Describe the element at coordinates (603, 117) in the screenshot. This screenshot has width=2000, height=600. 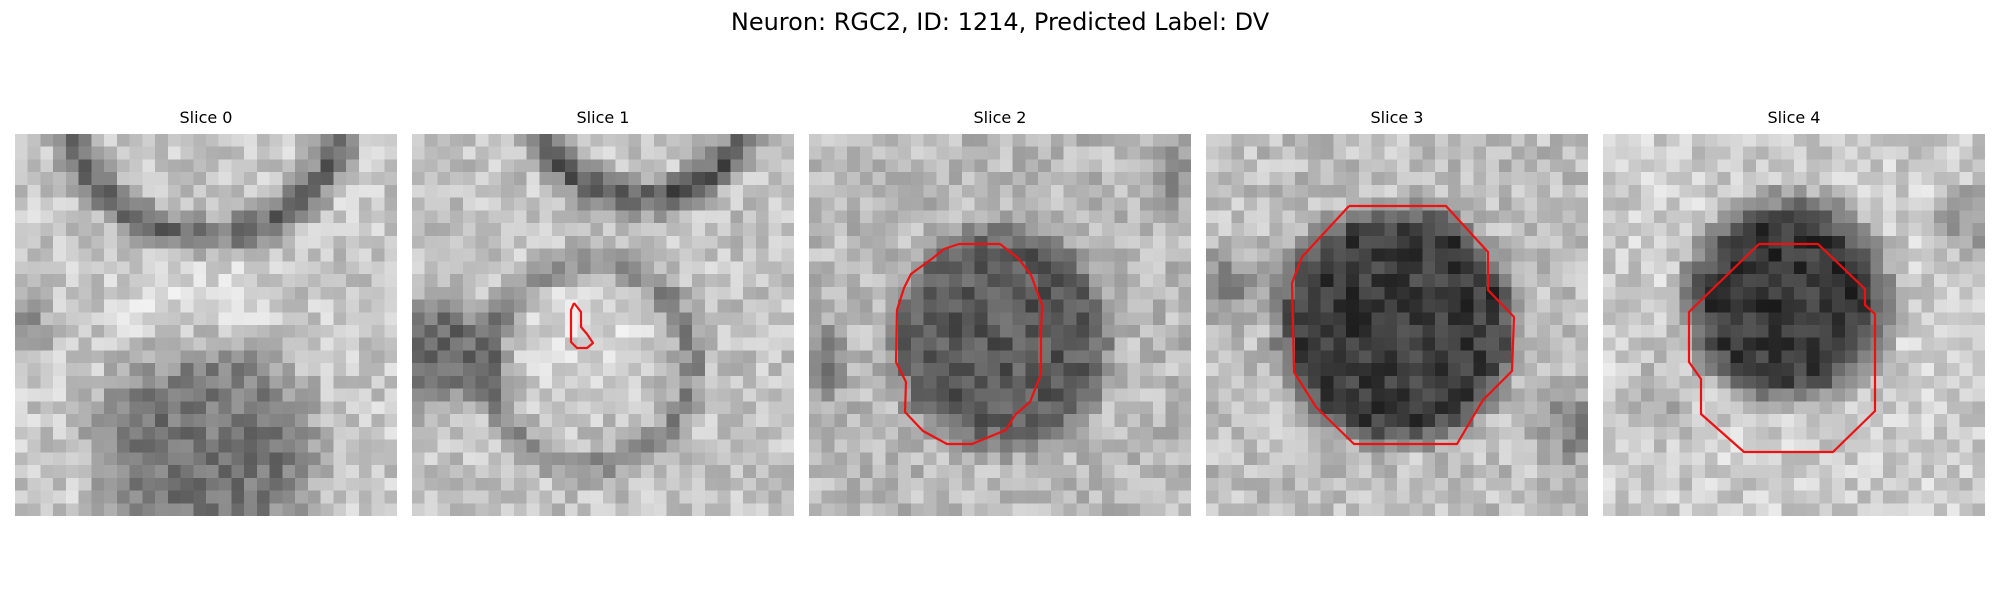
I see `slice-title: Slice 1` at that location.